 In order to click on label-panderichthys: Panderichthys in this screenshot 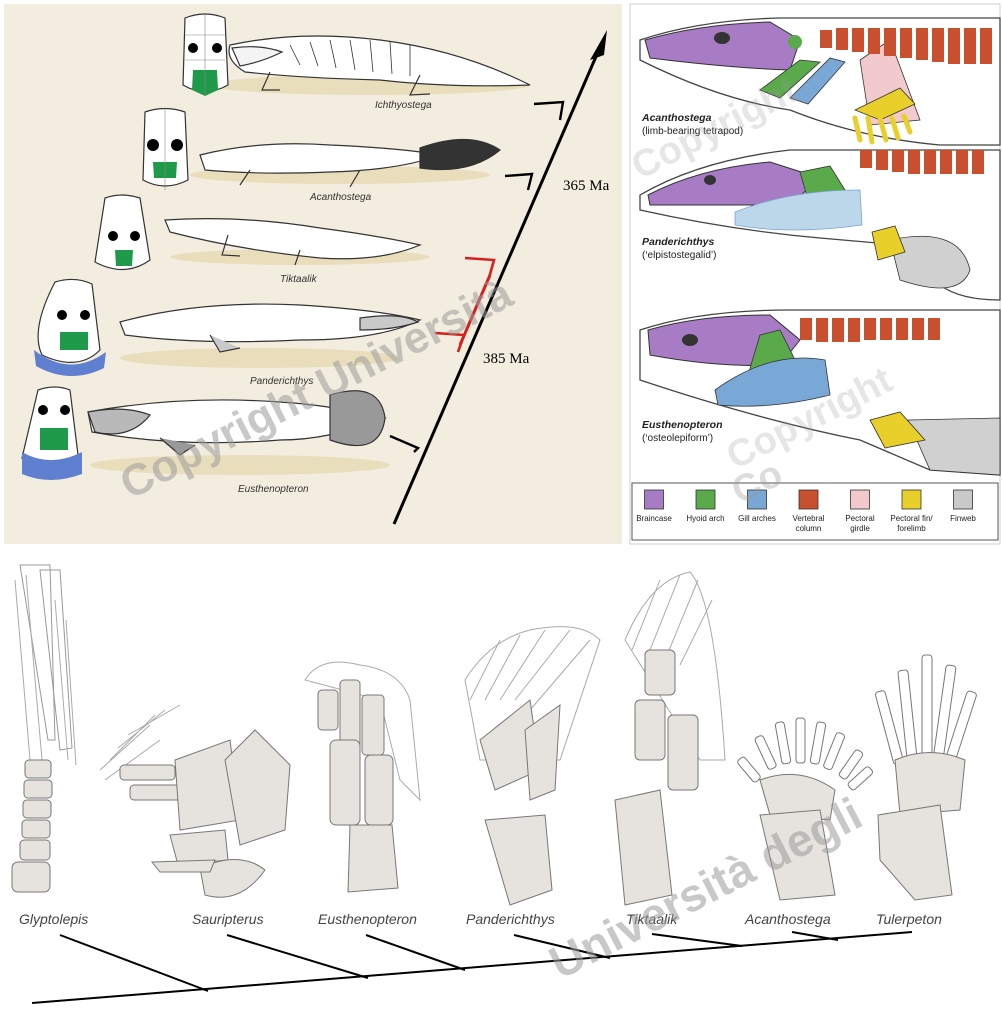, I will do `click(281, 381)`.